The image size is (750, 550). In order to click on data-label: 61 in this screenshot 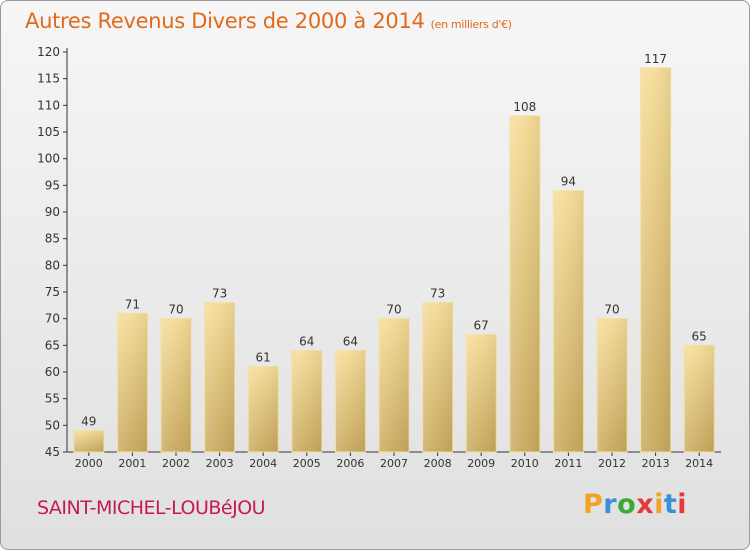, I will do `click(263, 358)`.